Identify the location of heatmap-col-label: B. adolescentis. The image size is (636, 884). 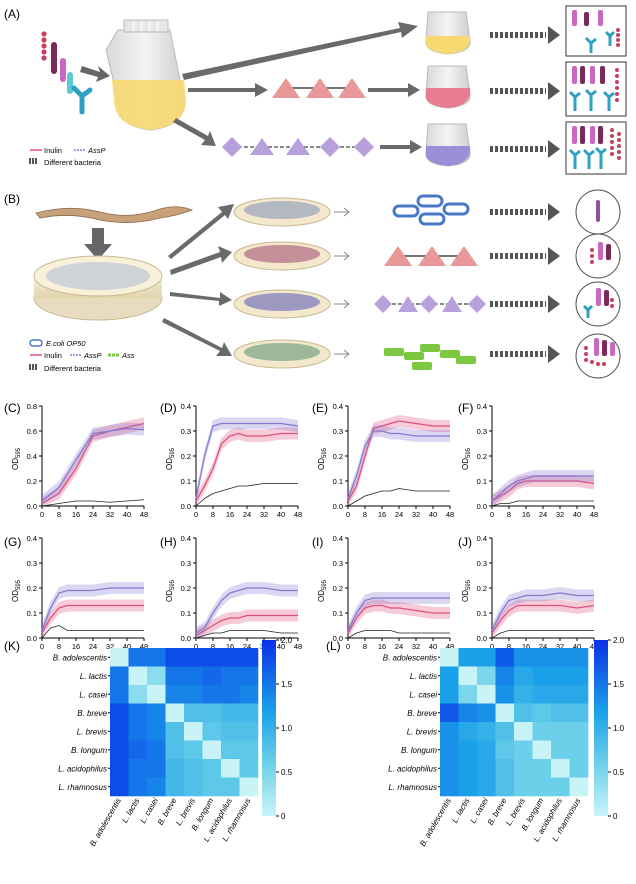
(105, 822).